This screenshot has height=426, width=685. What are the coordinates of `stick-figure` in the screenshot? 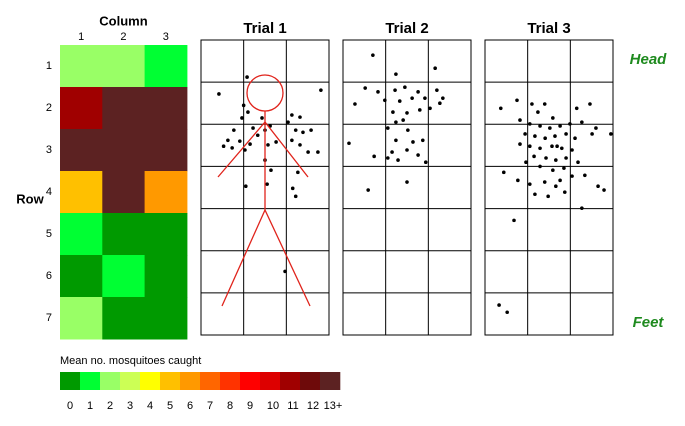 It's located at (264, 190).